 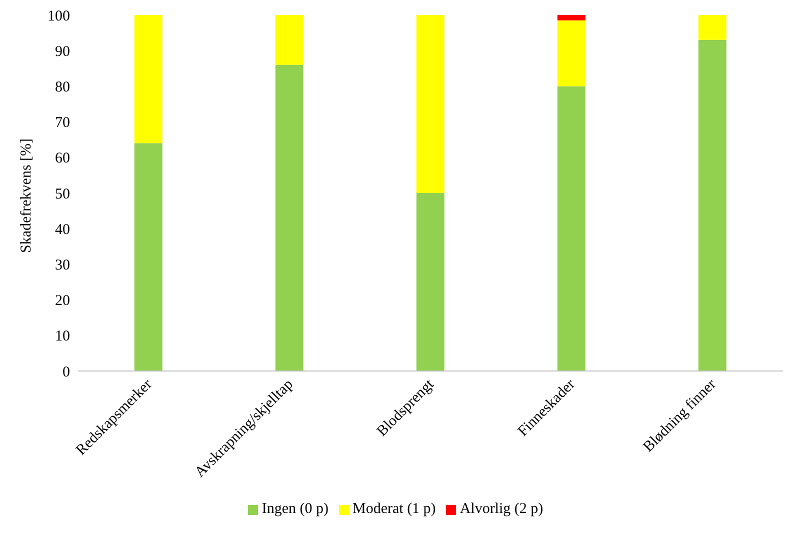 I want to click on y-tick-label: 30, so click(x=62, y=266).